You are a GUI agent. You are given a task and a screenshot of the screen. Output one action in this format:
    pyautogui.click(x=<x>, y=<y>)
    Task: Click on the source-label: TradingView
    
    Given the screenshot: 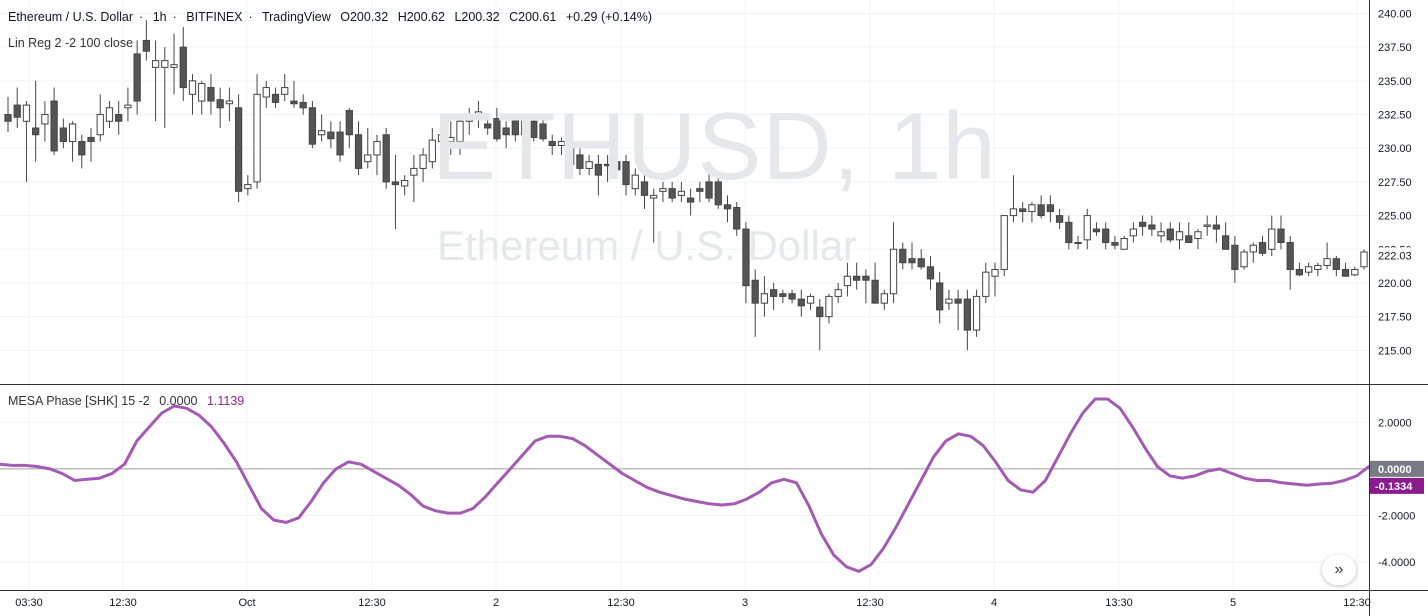 What is the action you would take?
    pyautogui.click(x=296, y=17)
    